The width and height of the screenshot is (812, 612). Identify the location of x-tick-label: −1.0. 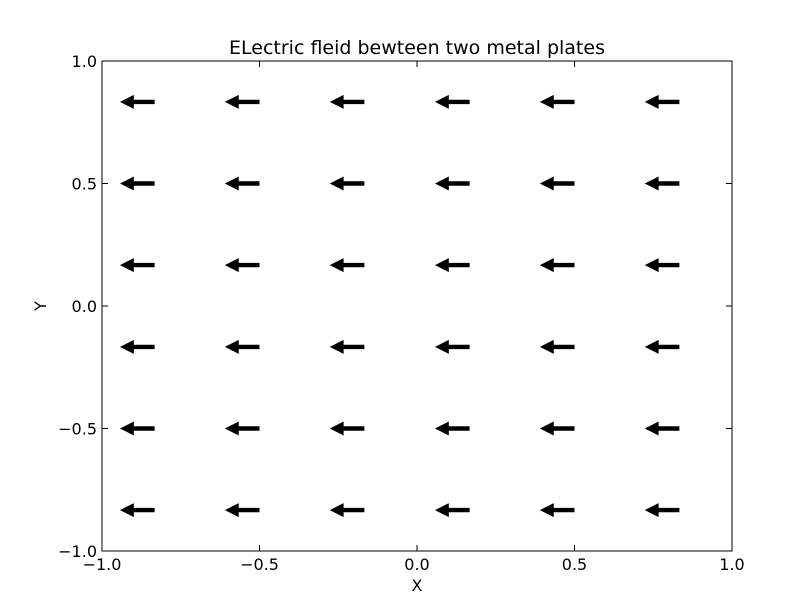
(102, 564).